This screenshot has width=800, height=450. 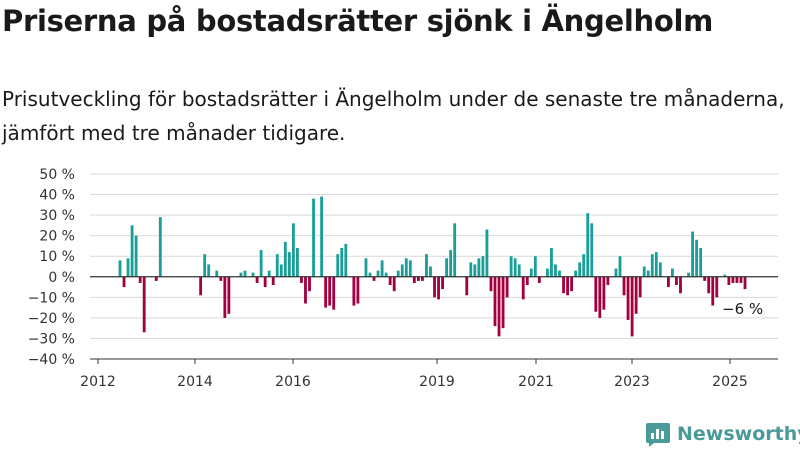 What do you see at coordinates (61, 278) in the screenshot?
I see `y-tick-label: 0 %` at bounding box center [61, 278].